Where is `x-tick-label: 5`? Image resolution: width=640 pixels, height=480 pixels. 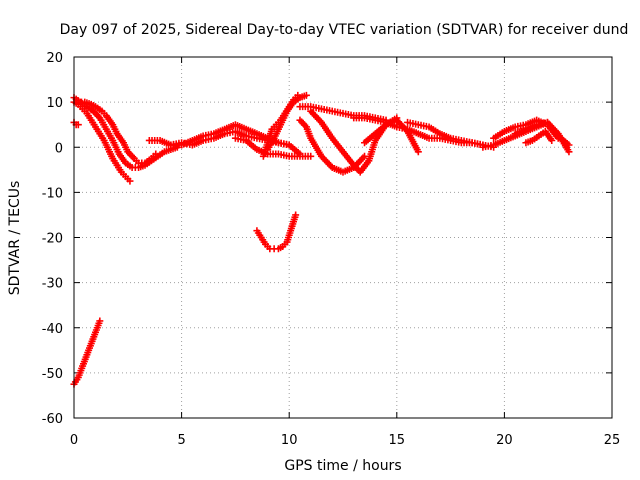 x-tick-label: 5 is located at coordinates (181, 440).